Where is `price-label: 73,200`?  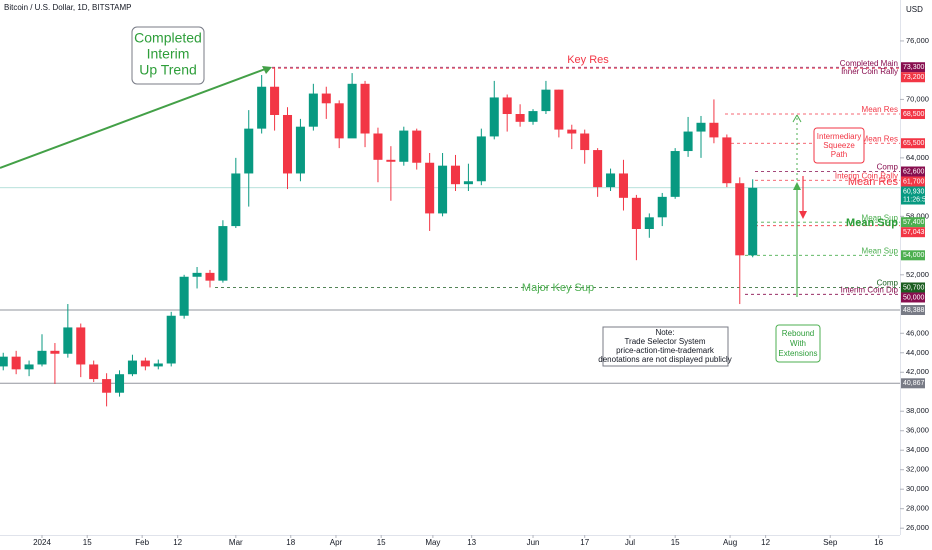 price-label: 73,200 is located at coordinates (914, 77).